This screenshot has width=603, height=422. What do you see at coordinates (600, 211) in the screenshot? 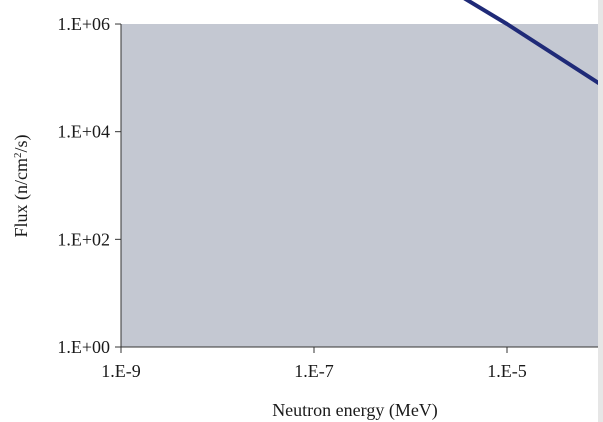
I see `right-edge-strip` at bounding box center [600, 211].